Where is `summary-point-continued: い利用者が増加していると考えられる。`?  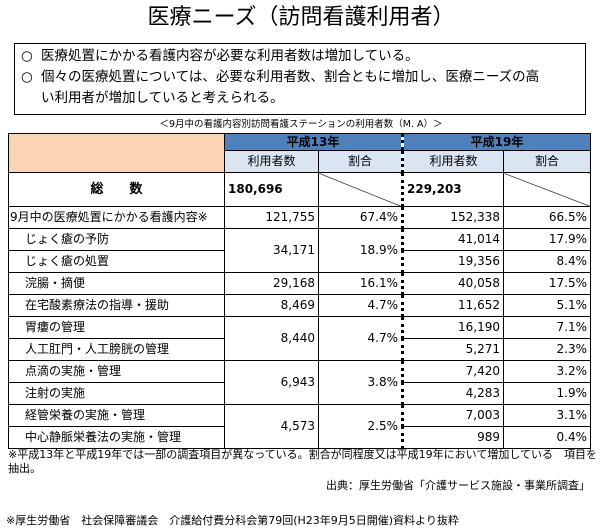
summary-point-continued: い利用者が増加していると考えられる。 is located at coordinates (162, 98).